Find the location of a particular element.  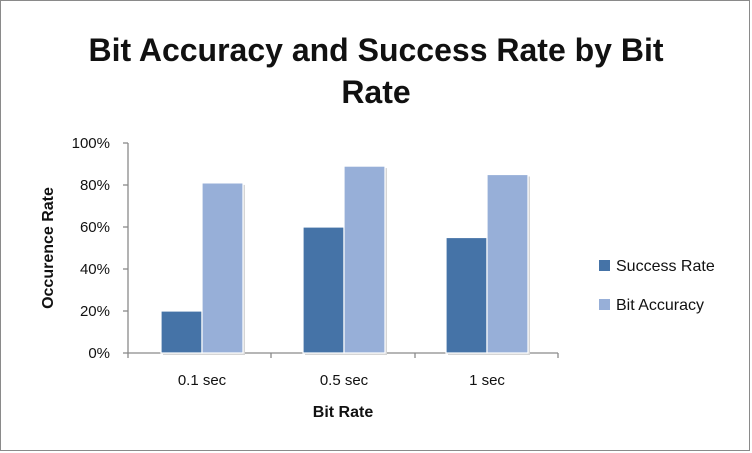

x-axis-tick-label: 0.5 sec is located at coordinates (344, 380).